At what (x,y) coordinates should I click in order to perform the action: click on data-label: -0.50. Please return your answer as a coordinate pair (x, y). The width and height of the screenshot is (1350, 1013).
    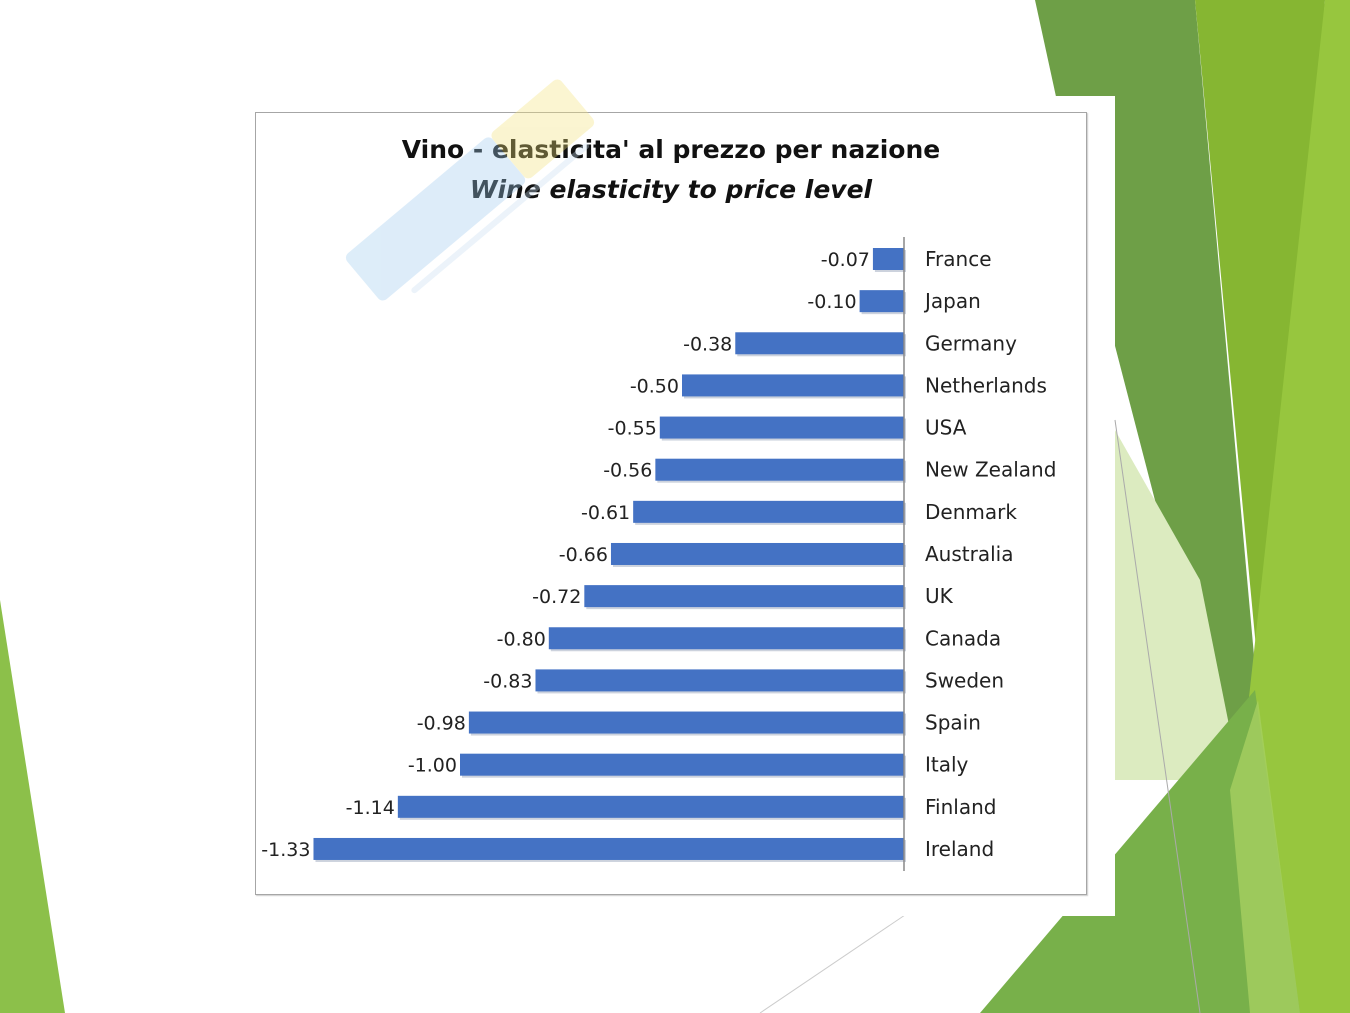
    Looking at the image, I should click on (654, 386).